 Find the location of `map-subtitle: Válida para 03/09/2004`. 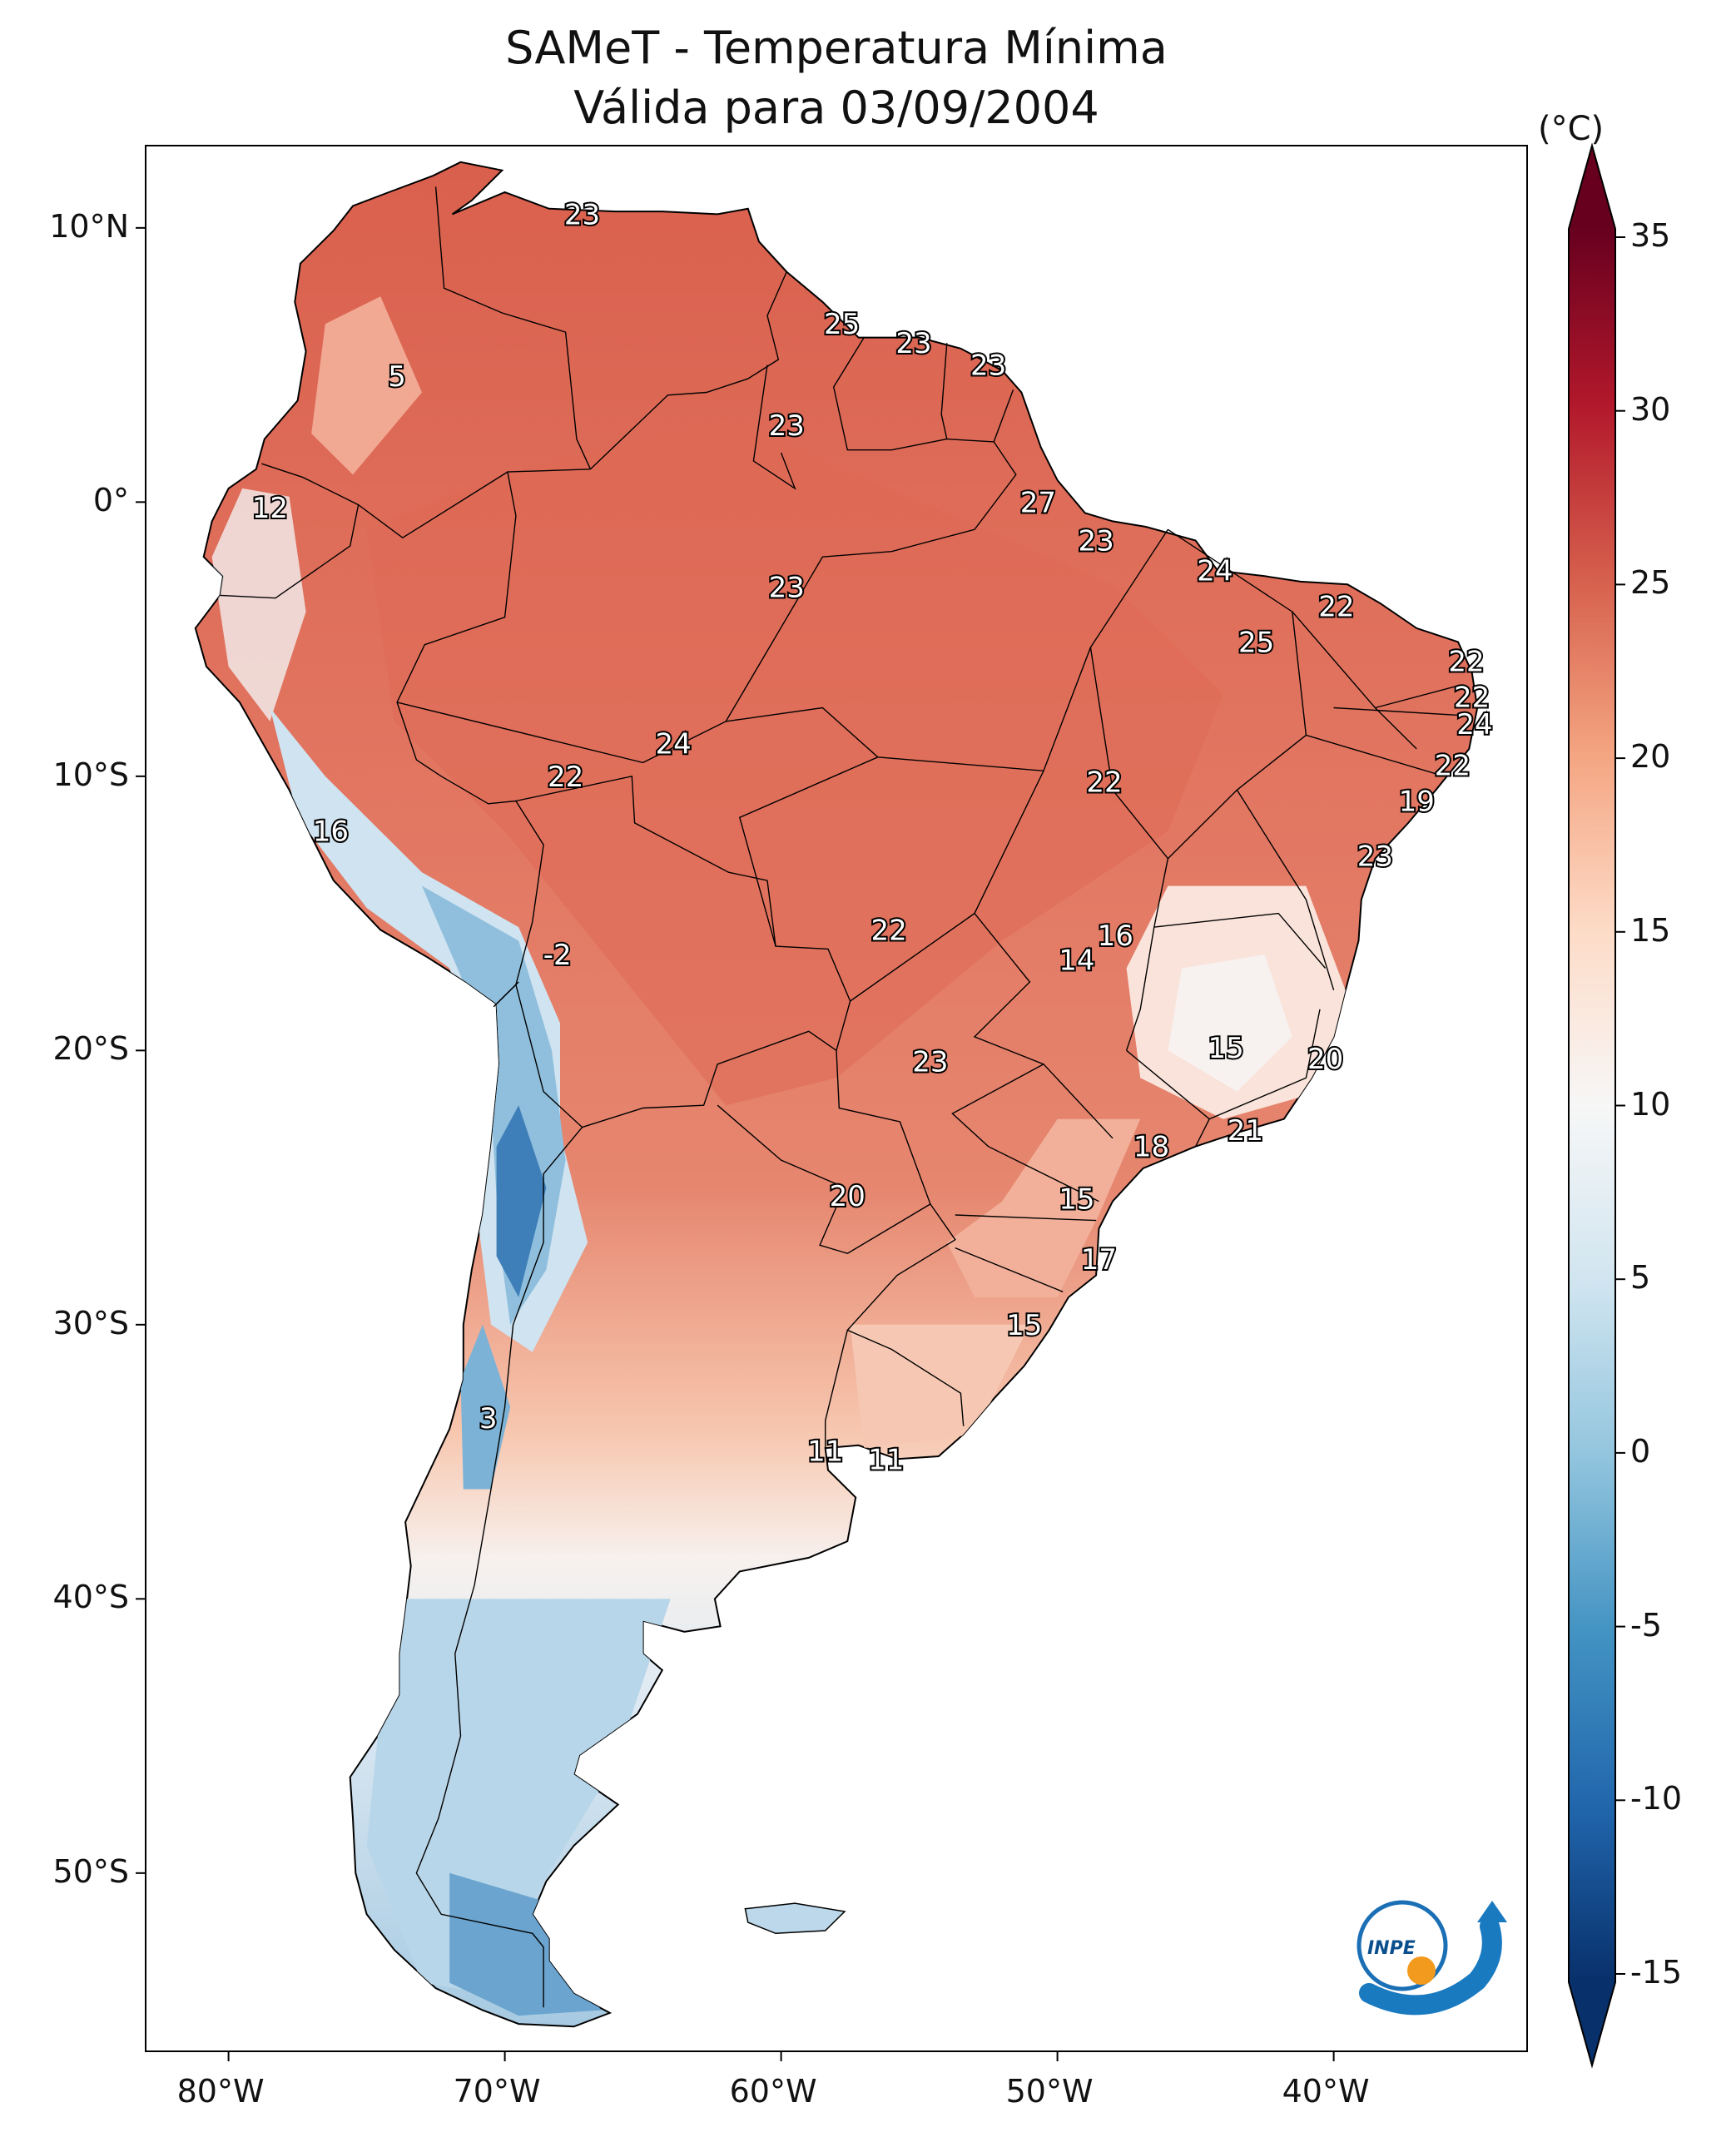

map-subtitle: Válida para 03/09/2004 is located at coordinates (836, 108).